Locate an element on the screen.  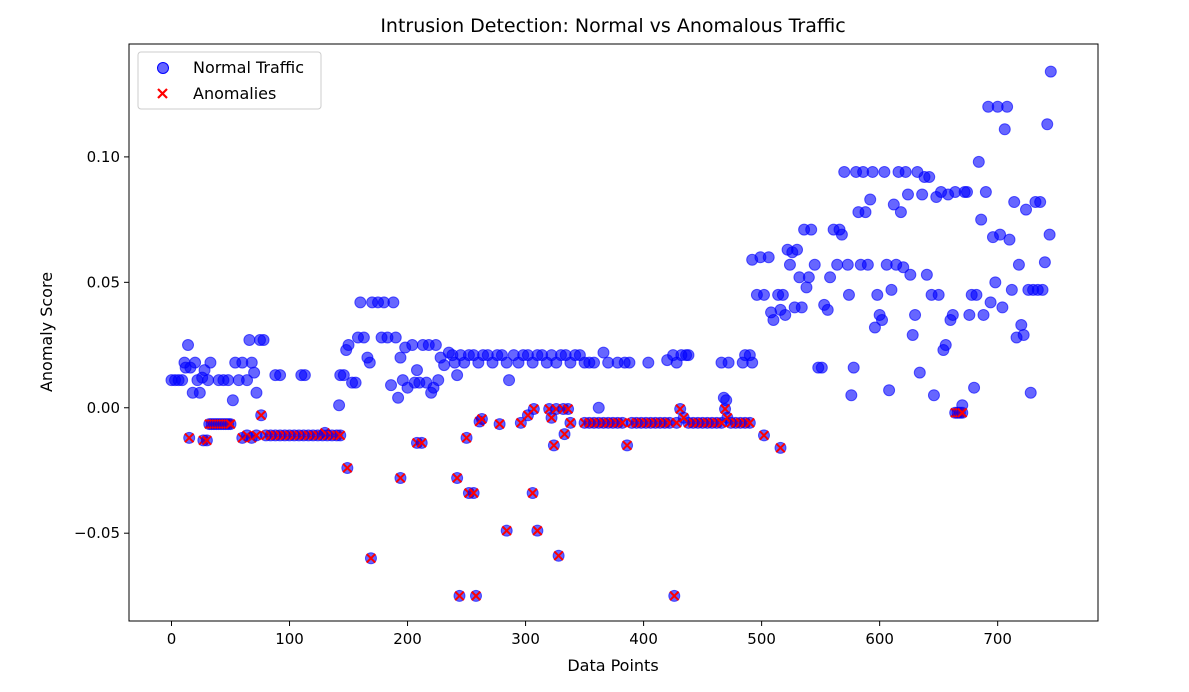
x-axis-label: Data Points is located at coordinates (612, 665).